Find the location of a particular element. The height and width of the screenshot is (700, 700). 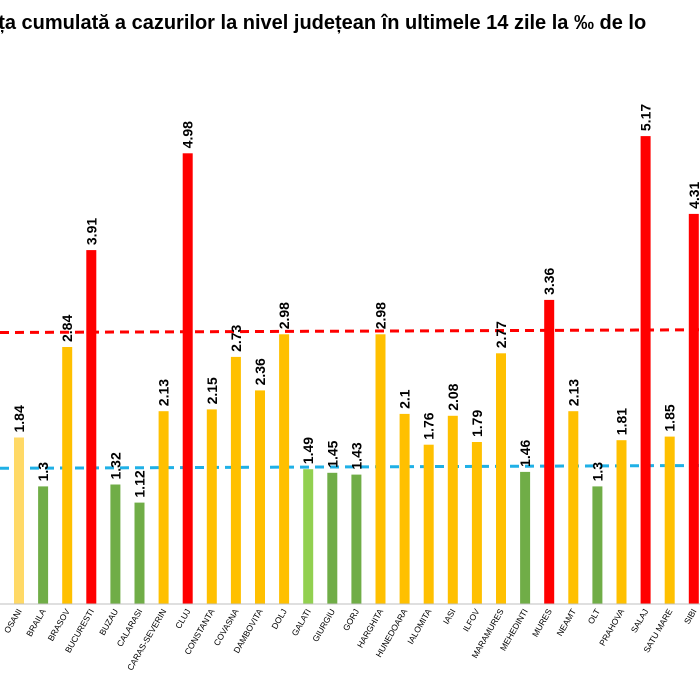

bar-caras-severin is located at coordinates (163, 507).